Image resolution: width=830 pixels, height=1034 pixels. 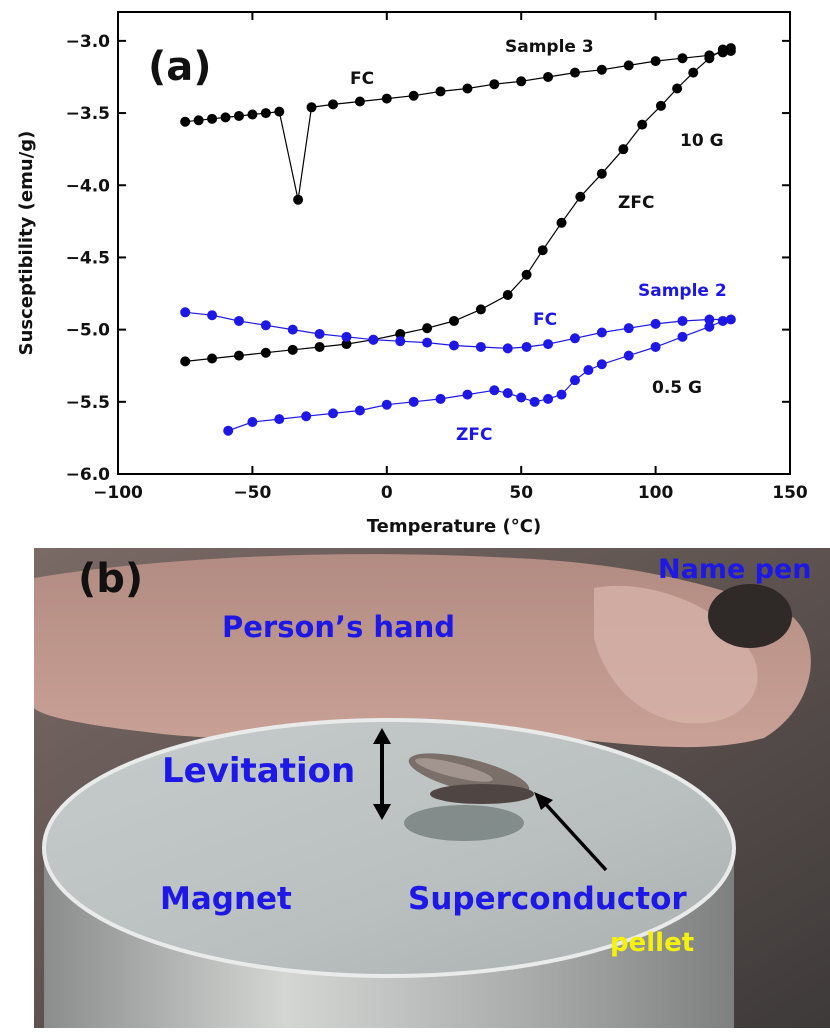 What do you see at coordinates (387, 493) in the screenshot?
I see `x-tick-label: 0` at bounding box center [387, 493].